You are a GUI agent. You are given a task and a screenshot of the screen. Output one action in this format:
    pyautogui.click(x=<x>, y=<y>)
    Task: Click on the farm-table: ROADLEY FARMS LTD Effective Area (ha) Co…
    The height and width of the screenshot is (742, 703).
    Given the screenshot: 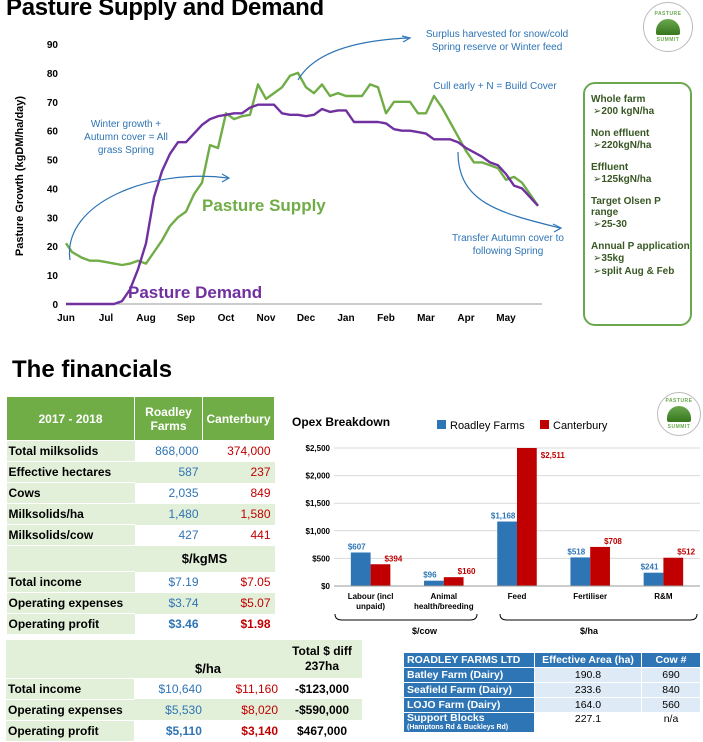 What is the action you would take?
    pyautogui.click(x=552, y=692)
    